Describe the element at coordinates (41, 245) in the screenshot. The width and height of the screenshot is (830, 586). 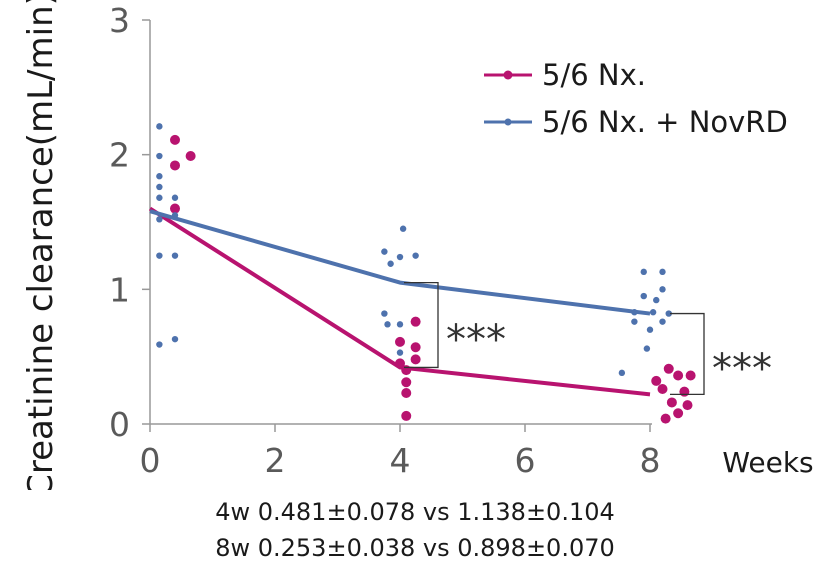
I see `y-axis-title: Creatinine clearance(mL/min)` at that location.